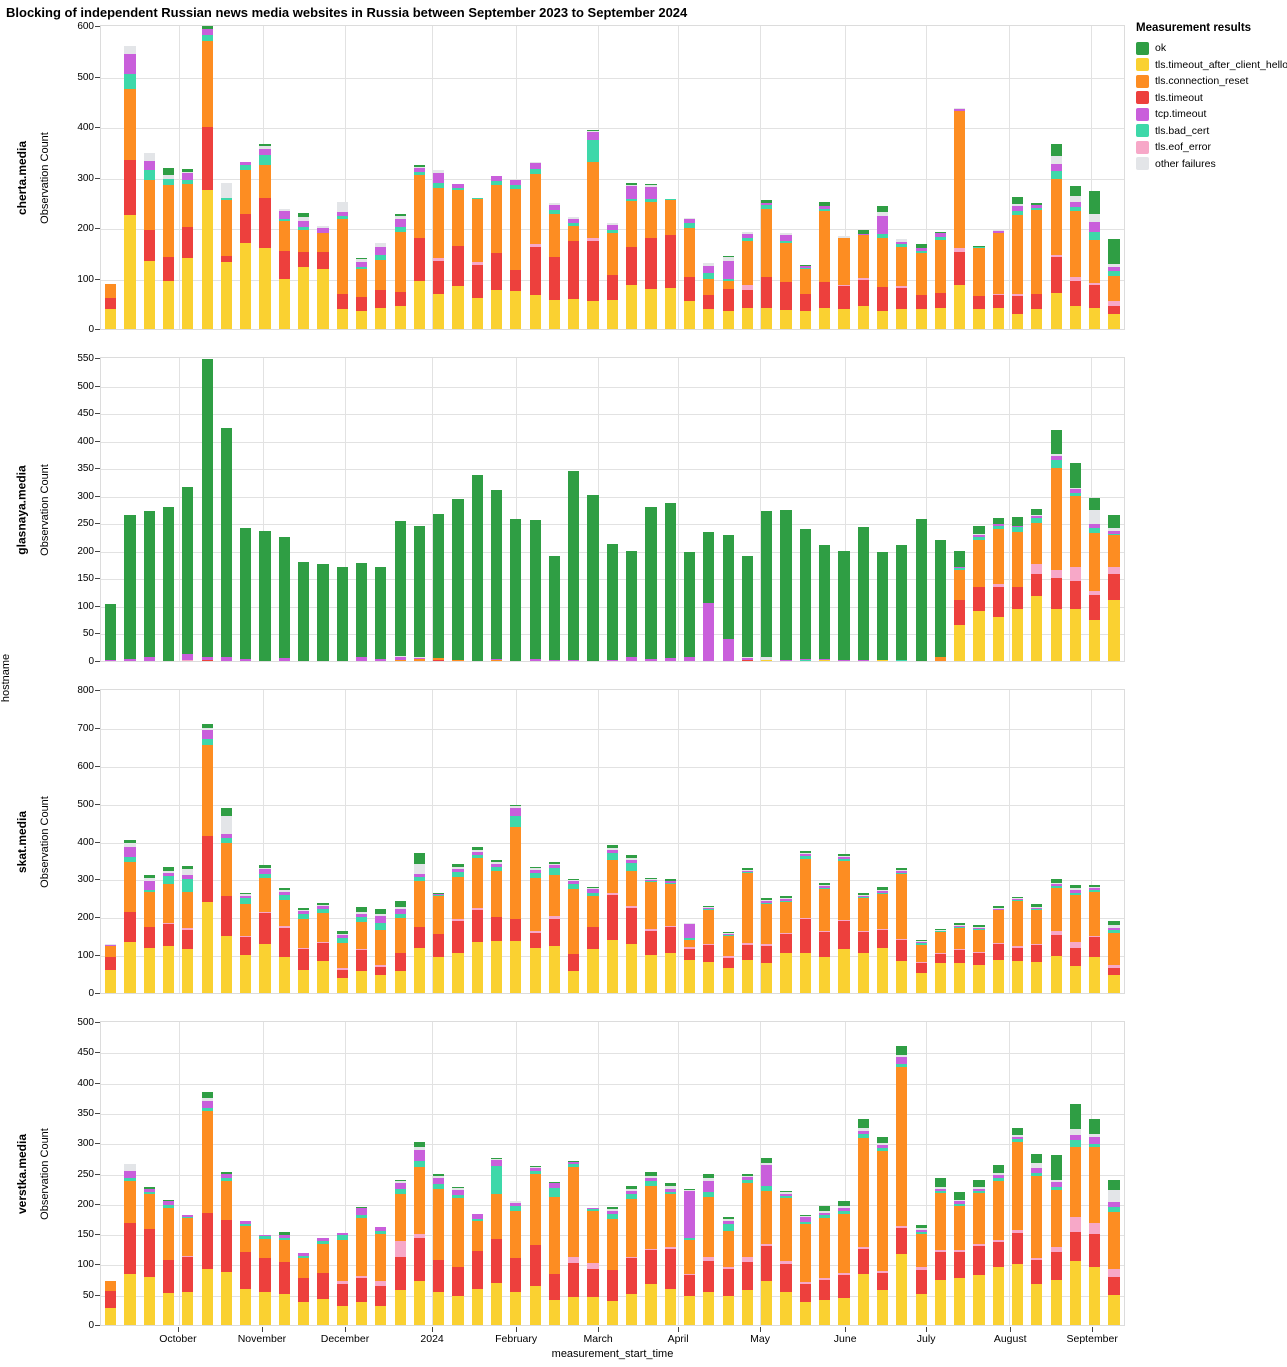 Image resolution: width=1287 pixels, height=1367 pixels. Describe the element at coordinates (846, 1329) in the screenshot. I see `month-tick-mark` at that location.